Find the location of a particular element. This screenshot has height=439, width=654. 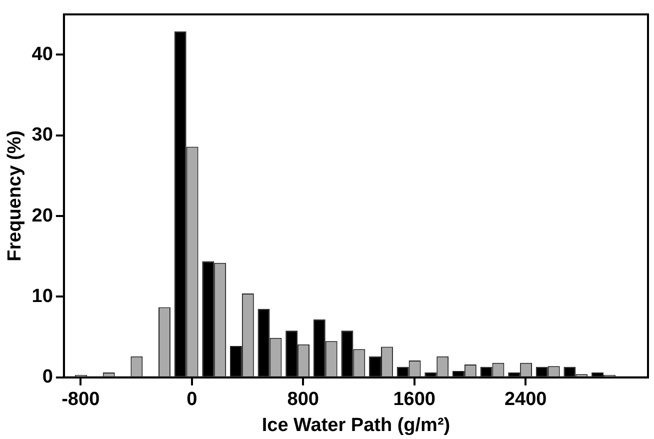

y-tick-label: 40 is located at coordinates (42, 54).